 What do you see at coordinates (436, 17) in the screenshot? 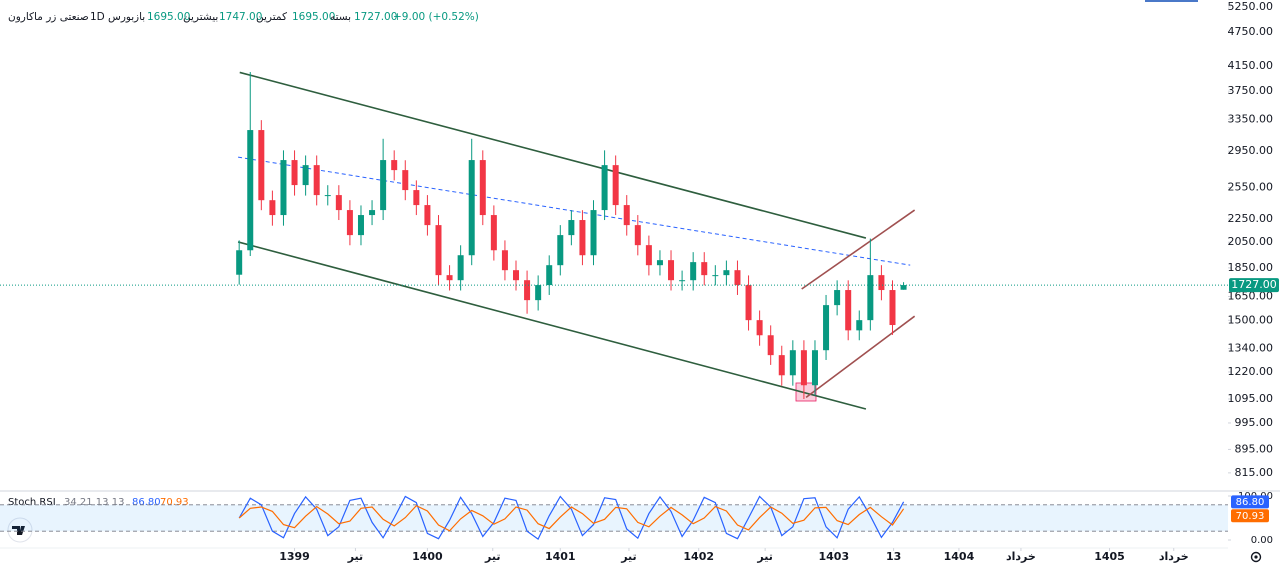
I see `change: +9.00 (+0.52%)` at bounding box center [436, 17].